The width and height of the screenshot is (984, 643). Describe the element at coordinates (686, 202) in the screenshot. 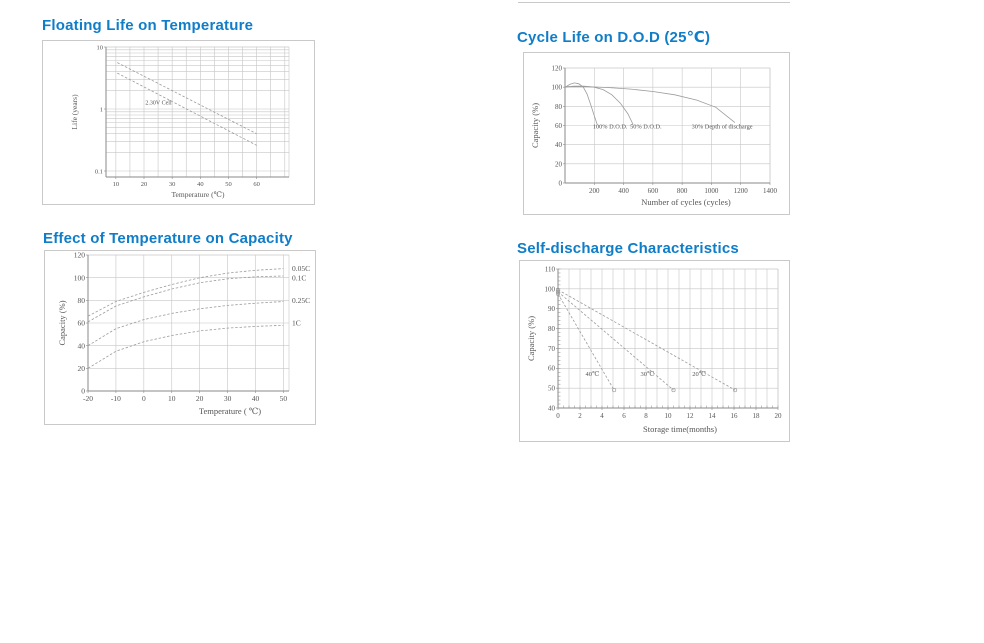

I see `x-axis-title: Number of cycles (cycles)` at that location.